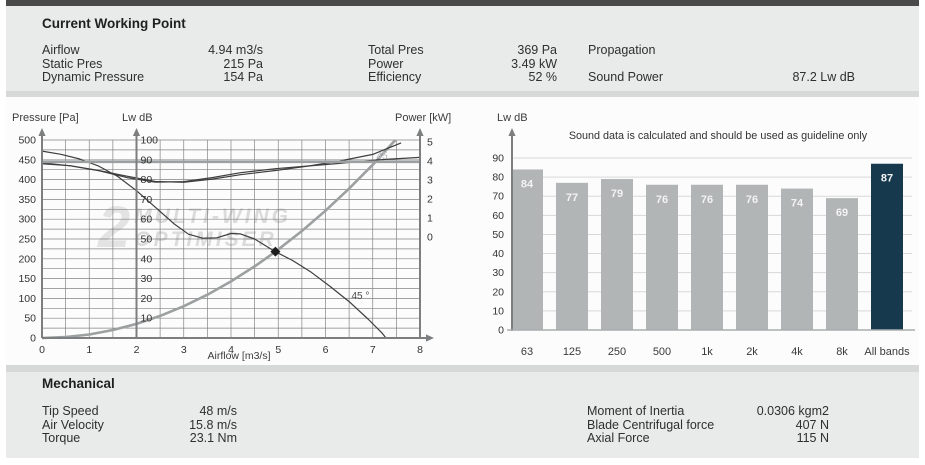  I want to click on power-label: Power, so click(386, 64).